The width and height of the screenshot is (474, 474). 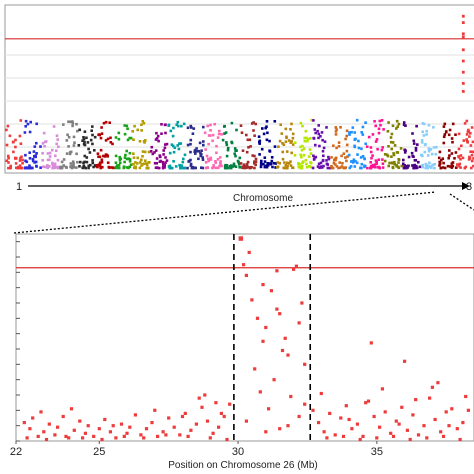 What do you see at coordinates (377, 452) in the screenshot?
I see `x-tick-label: 35` at bounding box center [377, 452].